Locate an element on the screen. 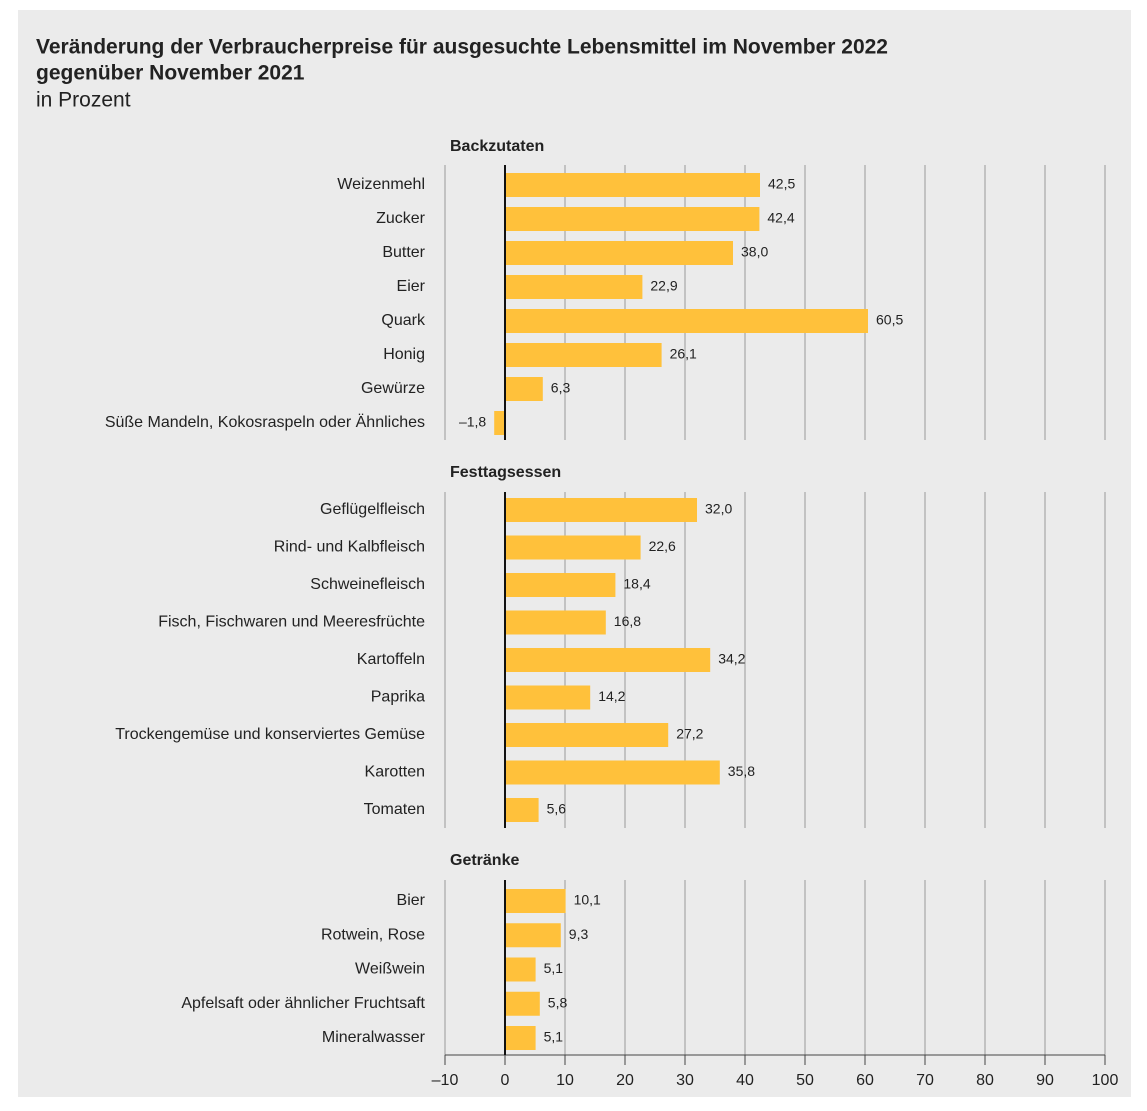 This screenshot has width=1147, height=1111. x-tick-label: 10 is located at coordinates (565, 1080).